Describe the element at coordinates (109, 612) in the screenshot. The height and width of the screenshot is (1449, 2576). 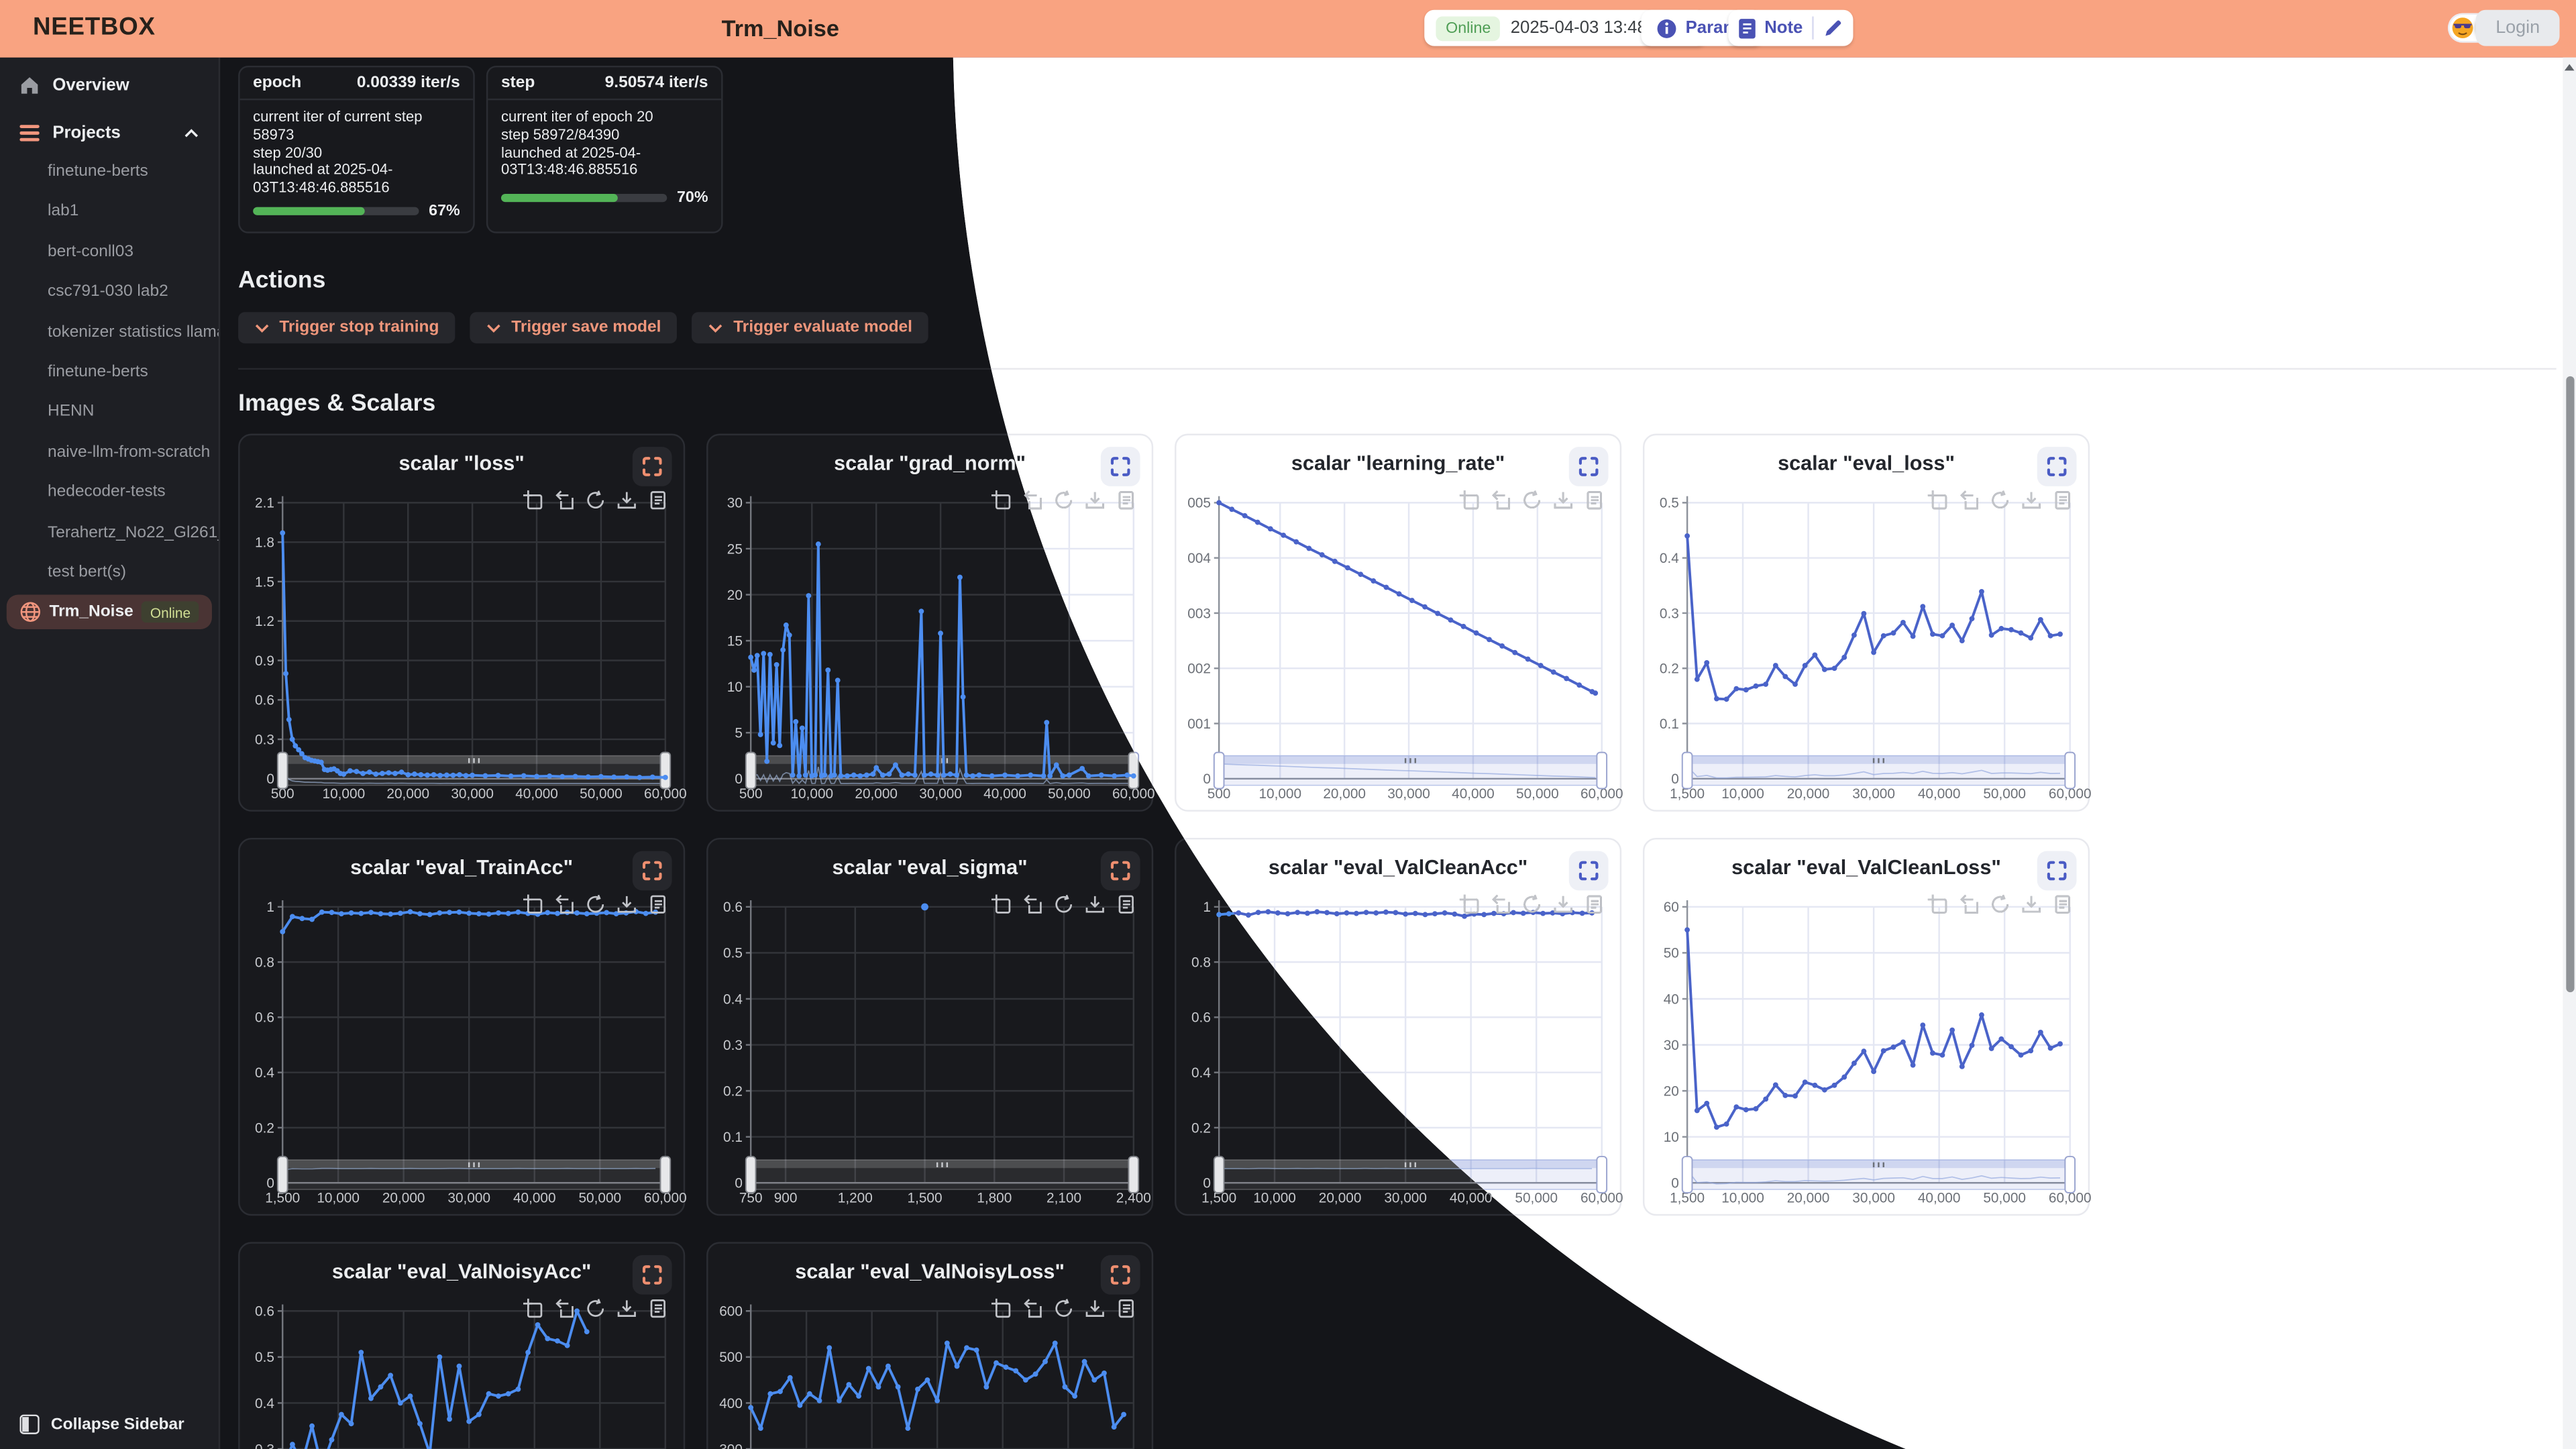
I see `sidebar-item-active-project: Trm_Noise Online` at that location.